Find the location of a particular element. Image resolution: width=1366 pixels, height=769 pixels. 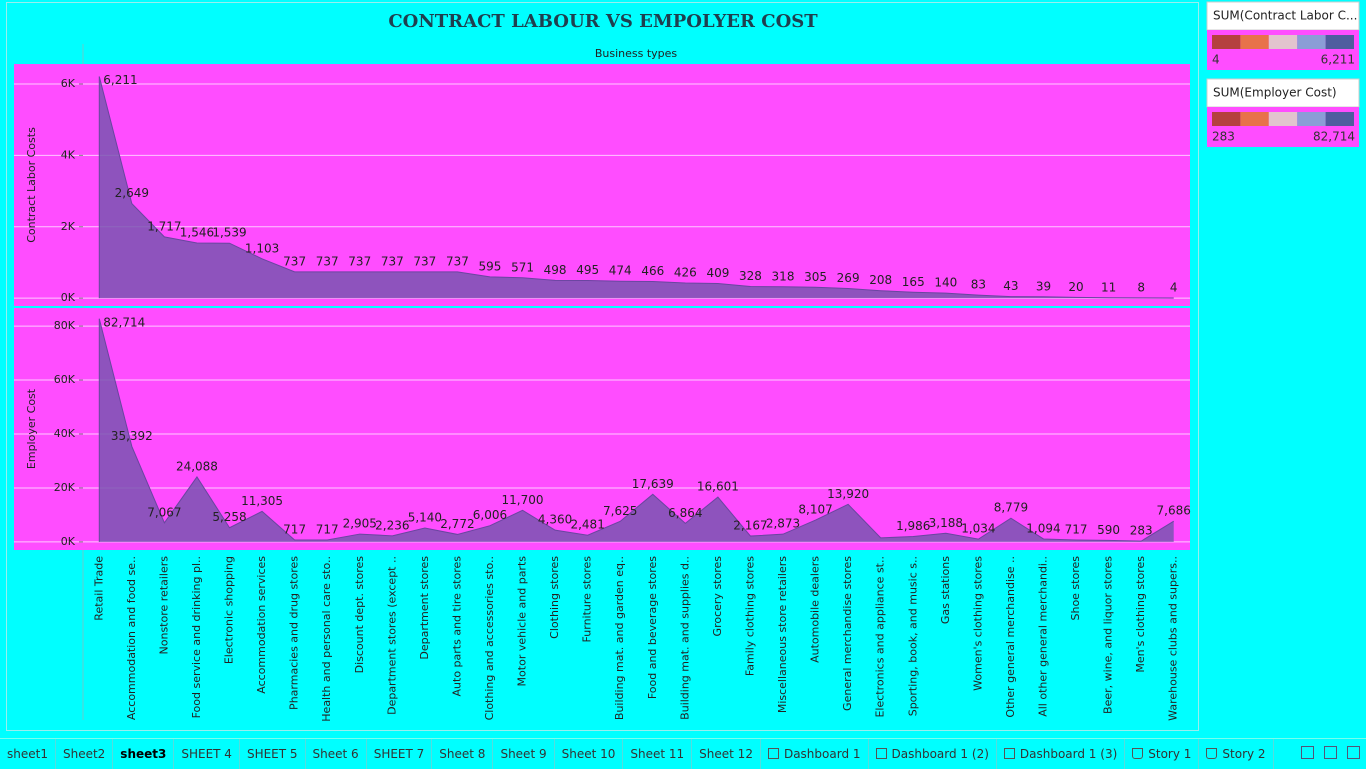

legend-title-box is located at coordinates (1283, 93).